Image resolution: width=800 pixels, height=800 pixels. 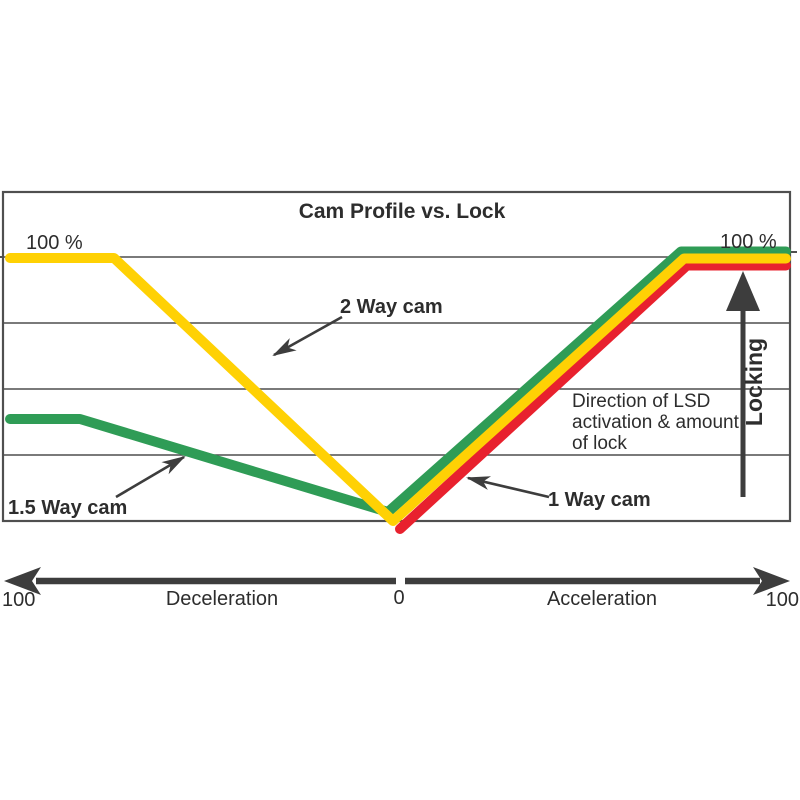 I want to click on locking-arrow-icon, so click(x=743, y=384).